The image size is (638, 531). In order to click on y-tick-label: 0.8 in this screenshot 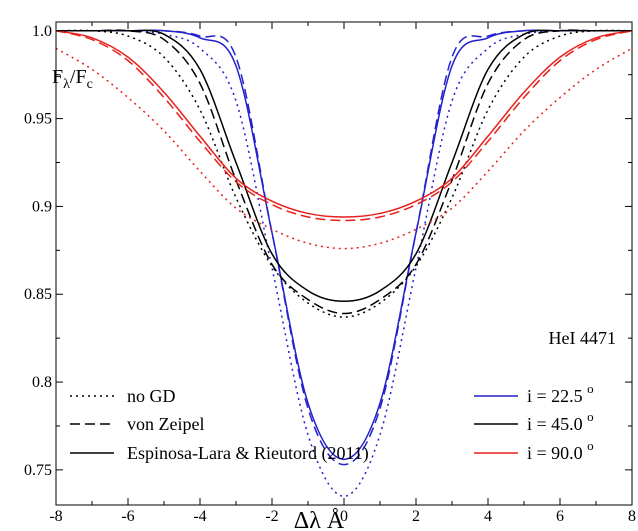, I will do `click(42, 382)`.